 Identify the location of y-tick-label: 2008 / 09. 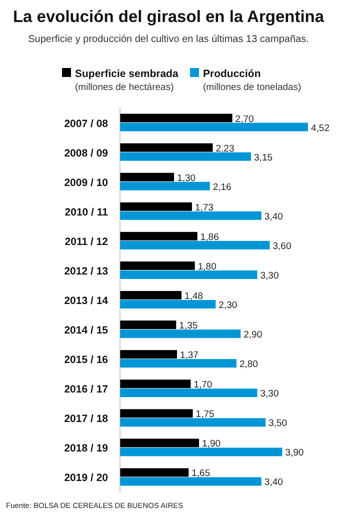
(86, 153).